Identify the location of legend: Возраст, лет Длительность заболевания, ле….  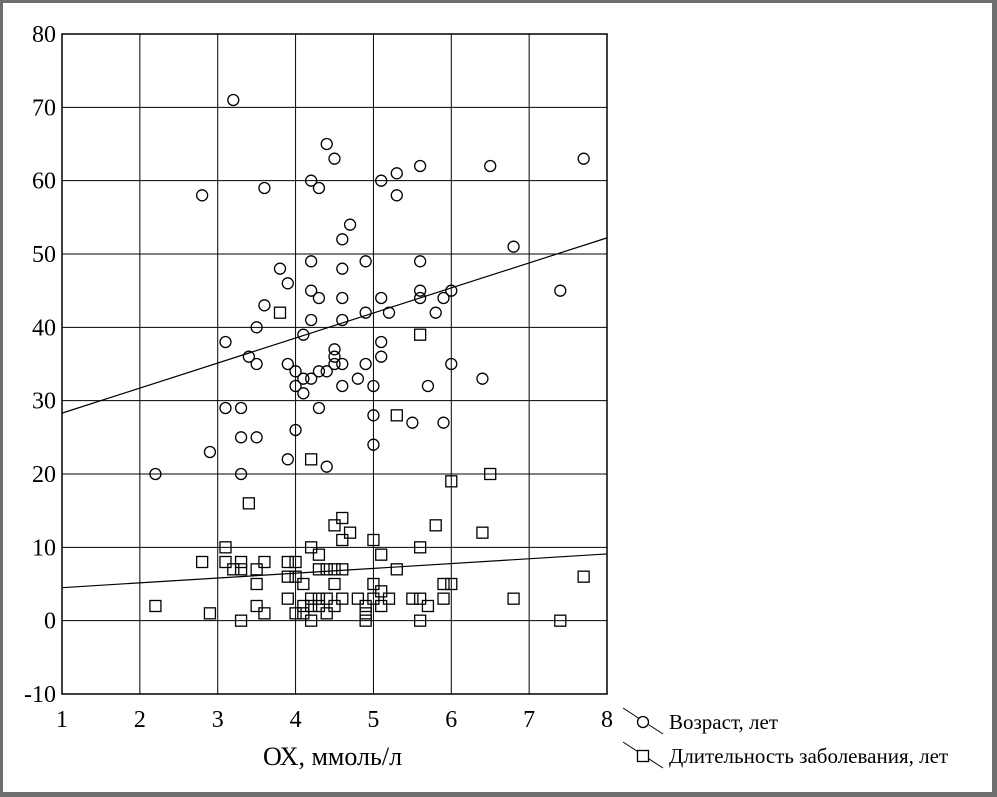
(785, 738).